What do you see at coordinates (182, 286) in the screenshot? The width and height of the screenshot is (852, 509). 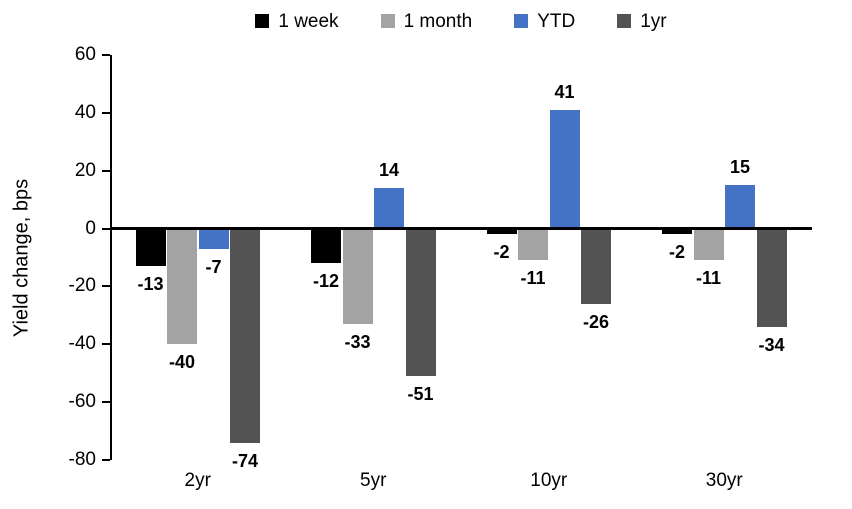 I see `bar-2yr-1-month` at bounding box center [182, 286].